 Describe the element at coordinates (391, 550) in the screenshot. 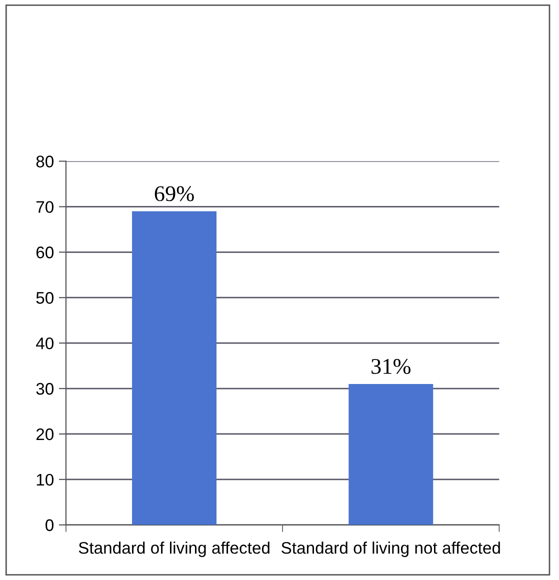

I see `x-tick-label: Standard of living not affected` at that location.